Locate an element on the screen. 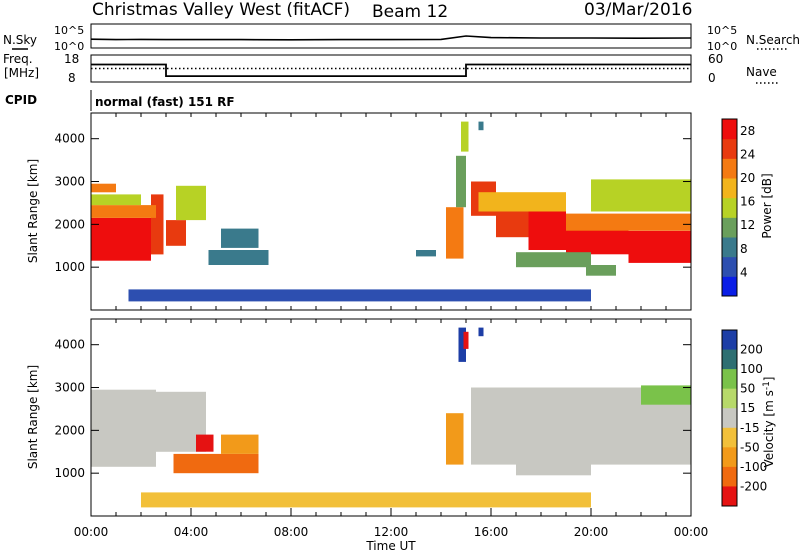 Image resolution: width=800 pixels, height=554 pixels. power-ytick-label-1: 2000 is located at coordinates (69, 224).